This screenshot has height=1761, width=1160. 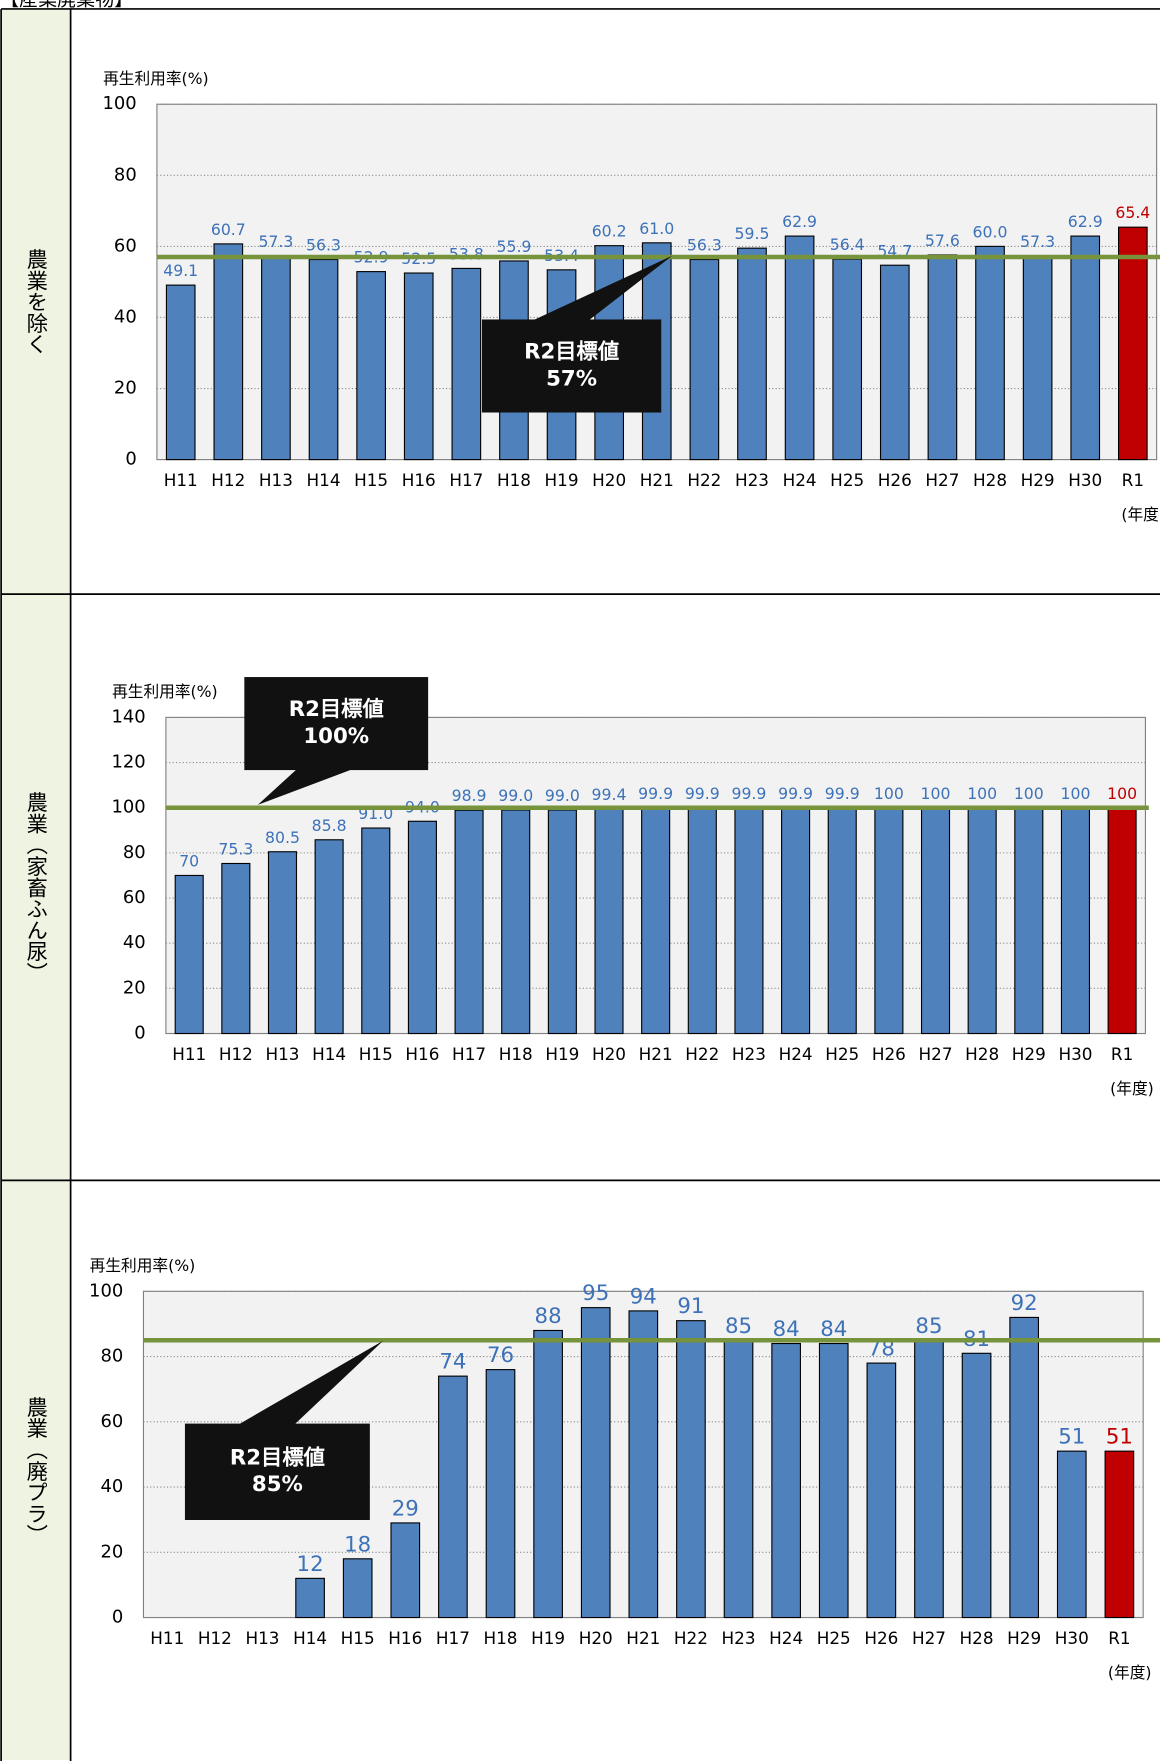 I want to click on value-label: 91, so click(x=690, y=1306).